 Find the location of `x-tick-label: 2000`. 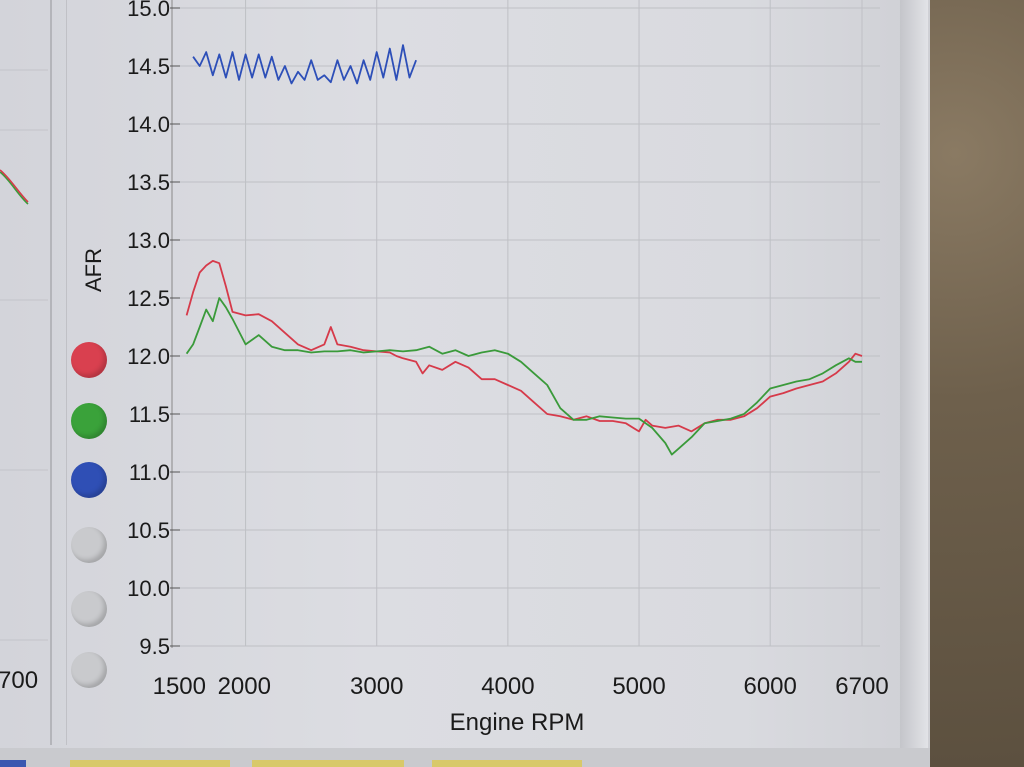

x-tick-label: 2000 is located at coordinates (244, 686).